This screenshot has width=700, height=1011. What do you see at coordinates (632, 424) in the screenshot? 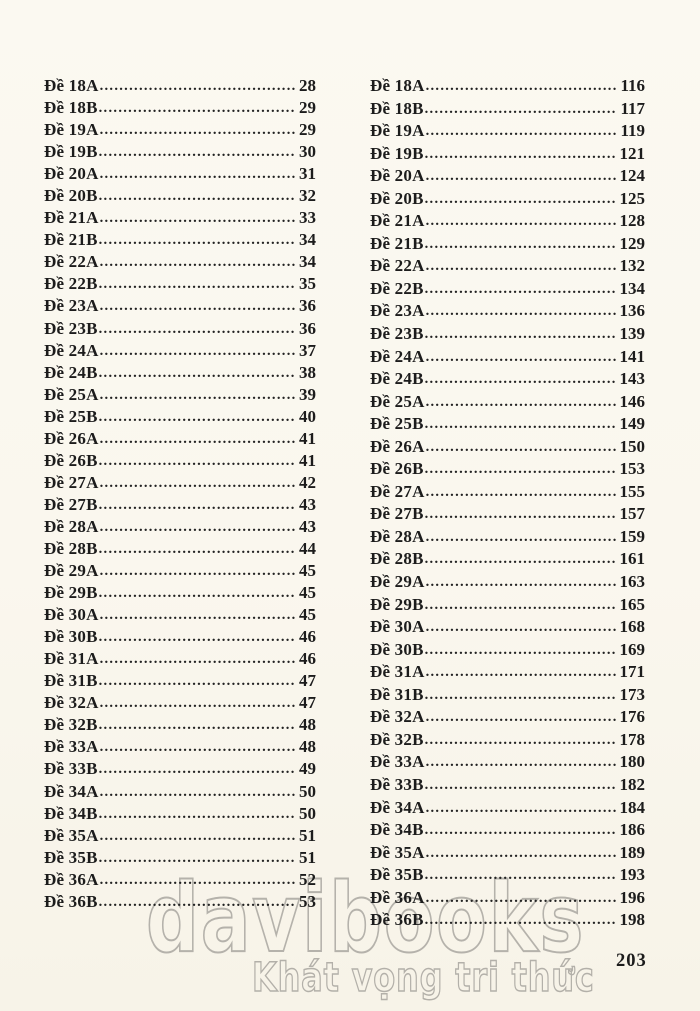
I see `toc-entry-page-number: 149` at bounding box center [632, 424].